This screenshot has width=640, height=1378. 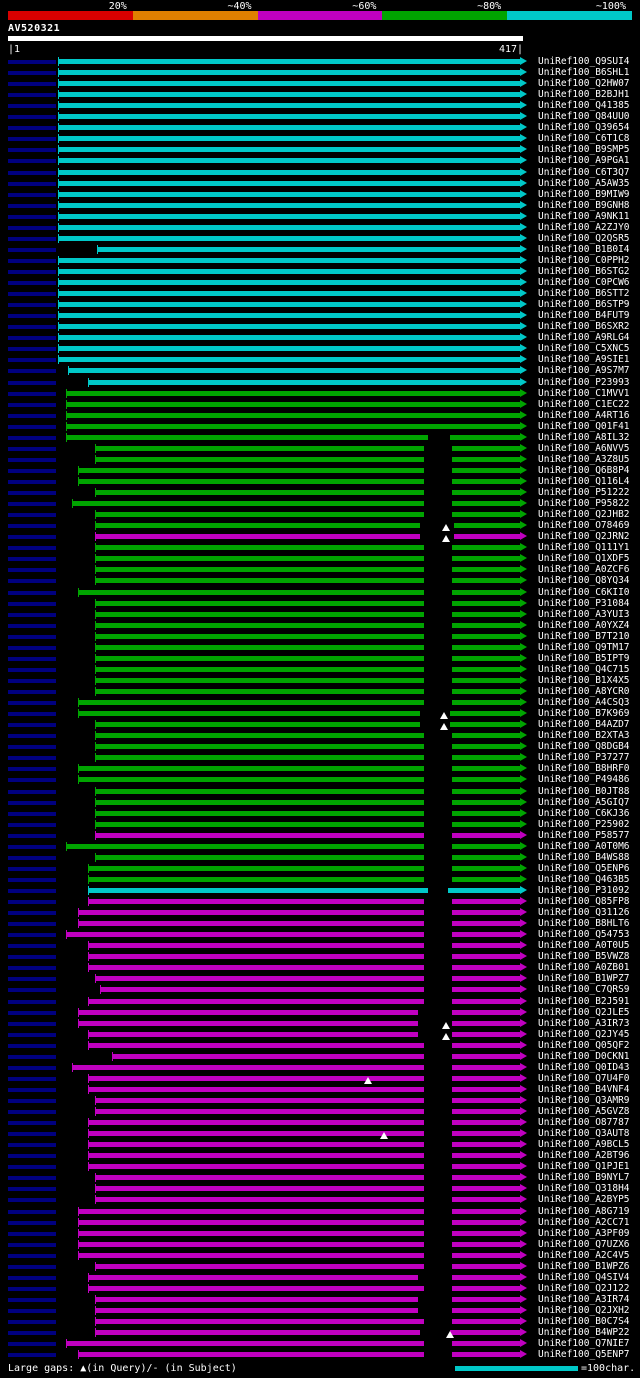 What do you see at coordinates (584, 714) in the screenshot?
I see `hit-label: UniRef100_B7K969` at bounding box center [584, 714].